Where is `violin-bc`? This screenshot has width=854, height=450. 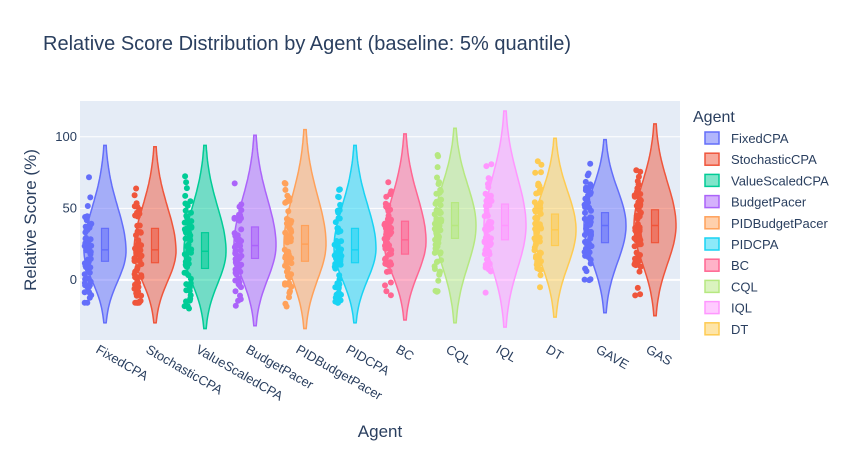 violin-bc is located at coordinates (404, 227).